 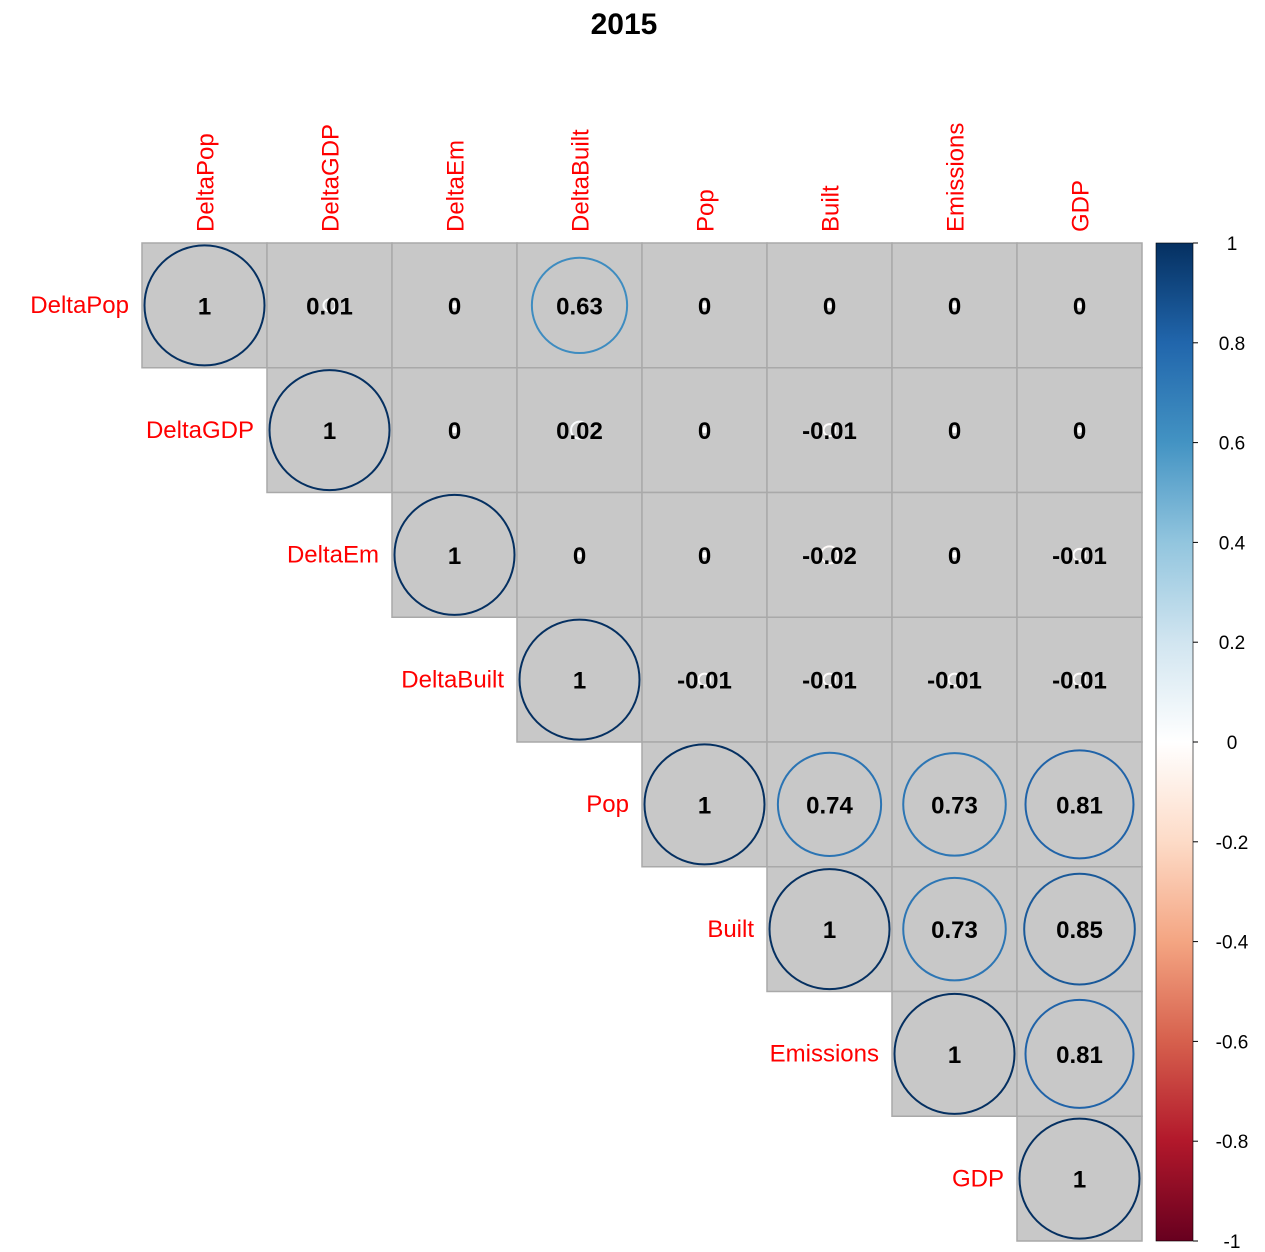 I want to click on colorbar-tick-label: -0.8, so click(x=1232, y=1142).